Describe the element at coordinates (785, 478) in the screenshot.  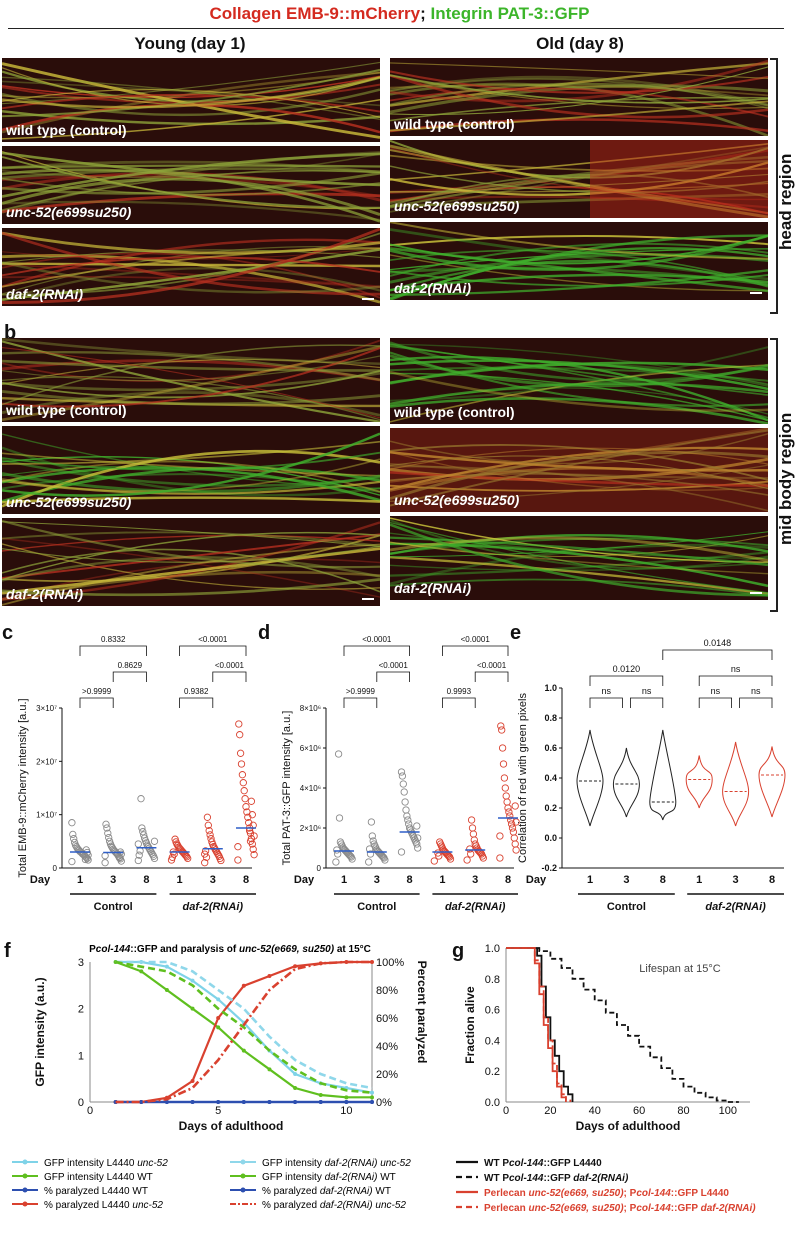
I see `mid-region-label: mid body region` at that location.